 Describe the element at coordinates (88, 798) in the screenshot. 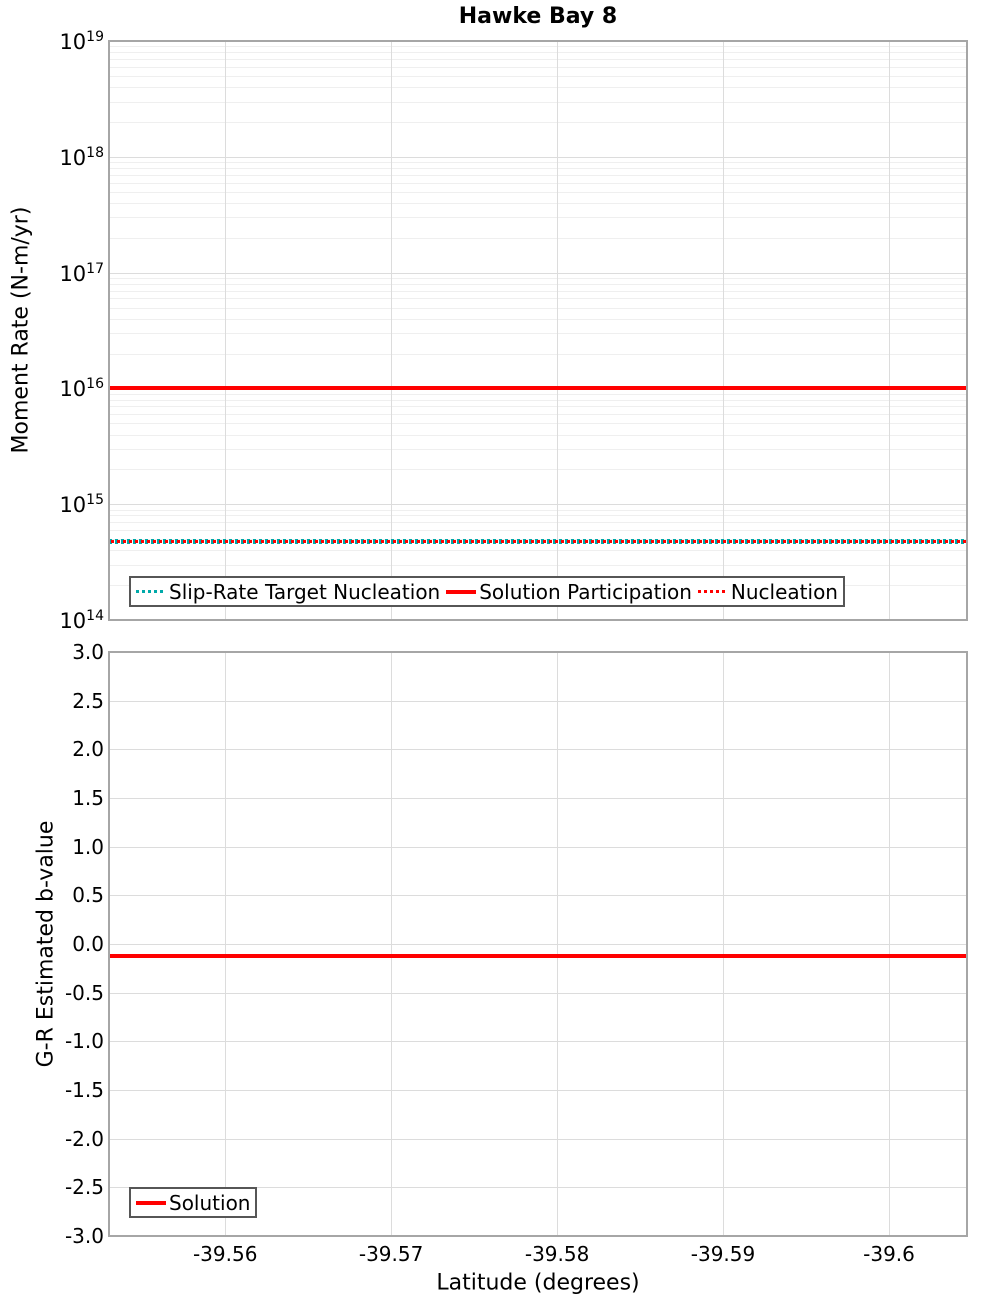

I see `y-tick-label: 1.5` at that location.